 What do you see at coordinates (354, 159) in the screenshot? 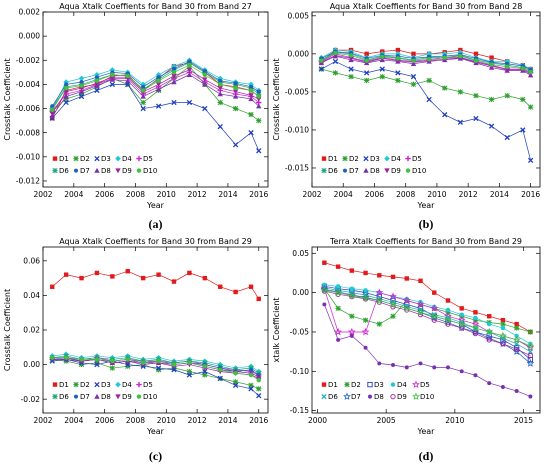
I see `legend-label: D2` at bounding box center [354, 159].